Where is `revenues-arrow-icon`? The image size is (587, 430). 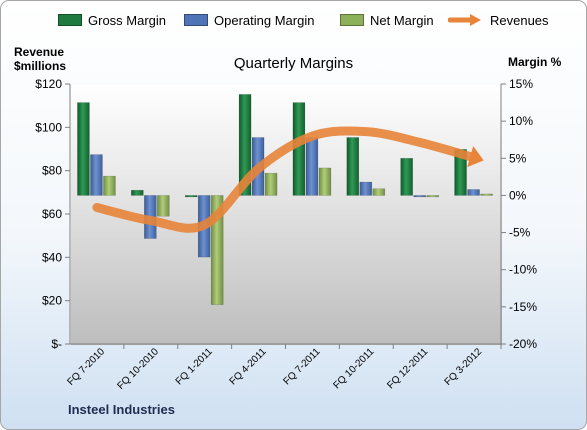 revenues-arrow-icon is located at coordinates (464, 20).